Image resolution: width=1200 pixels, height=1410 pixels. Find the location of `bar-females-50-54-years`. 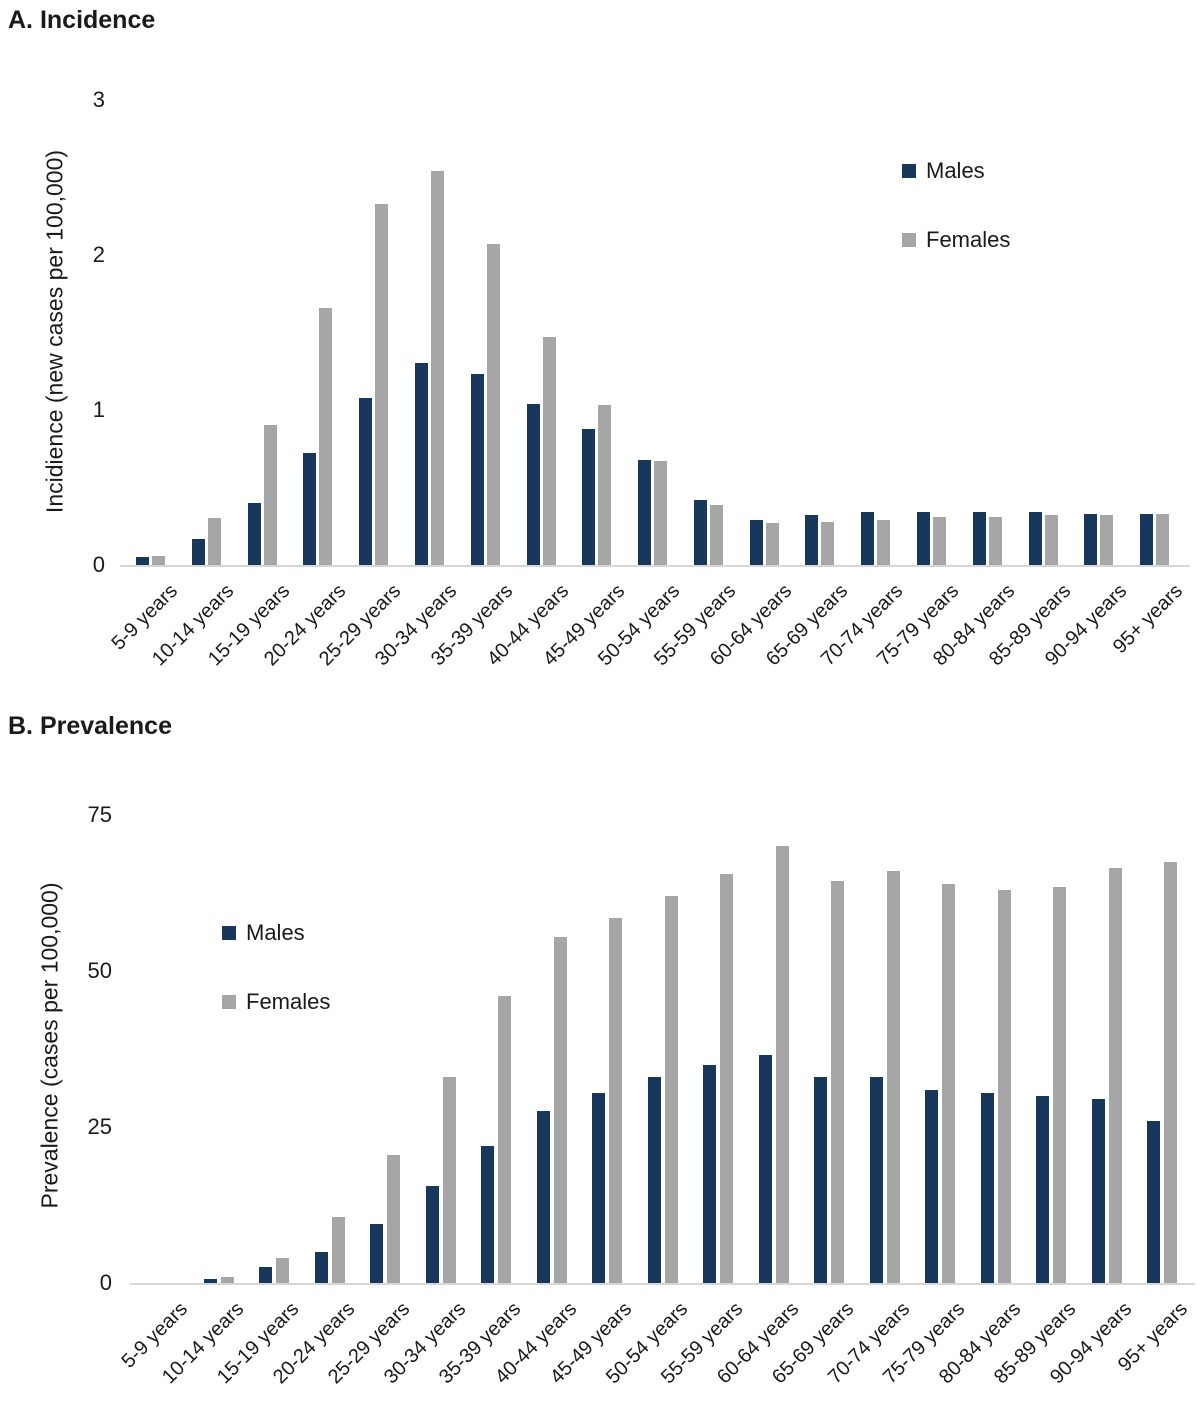

bar-females-50-54-years is located at coordinates (671, 1089).